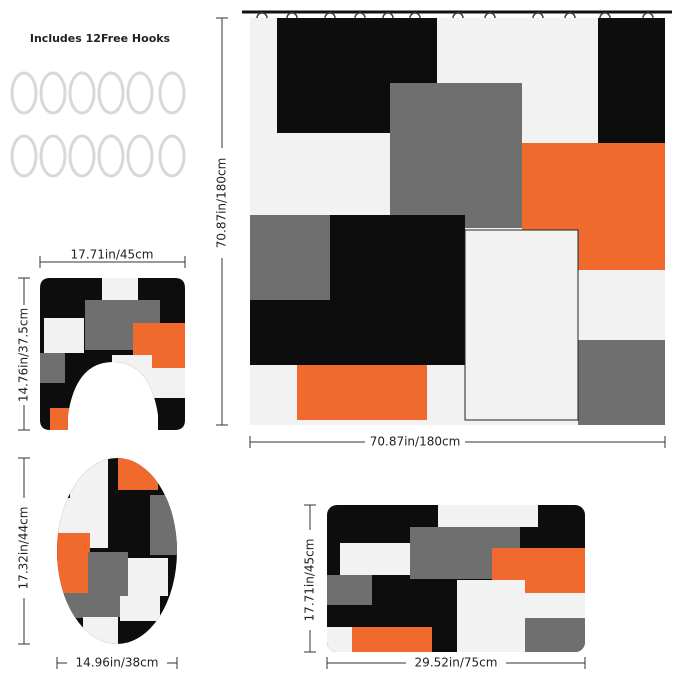  What do you see at coordinates (117, 551) in the screenshot?
I see `lid-cover` at bounding box center [117, 551].